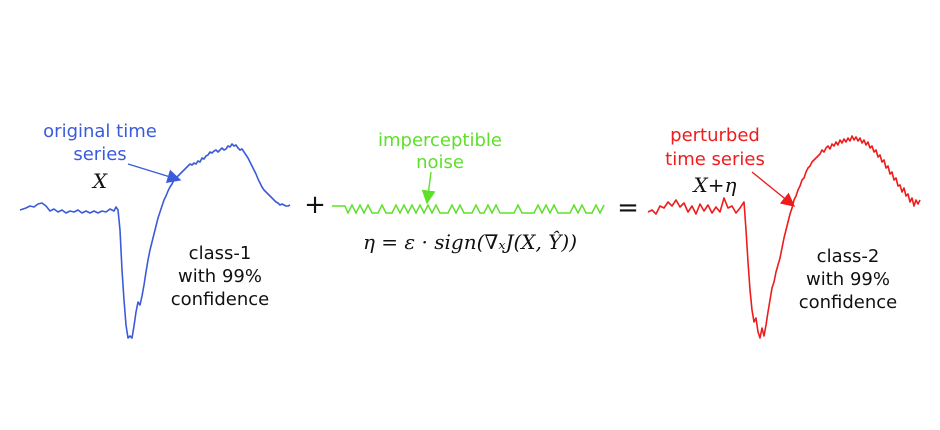 The height and width of the screenshot is (430, 940). I want to click on original-class-line2: with 99%, so click(220, 276).